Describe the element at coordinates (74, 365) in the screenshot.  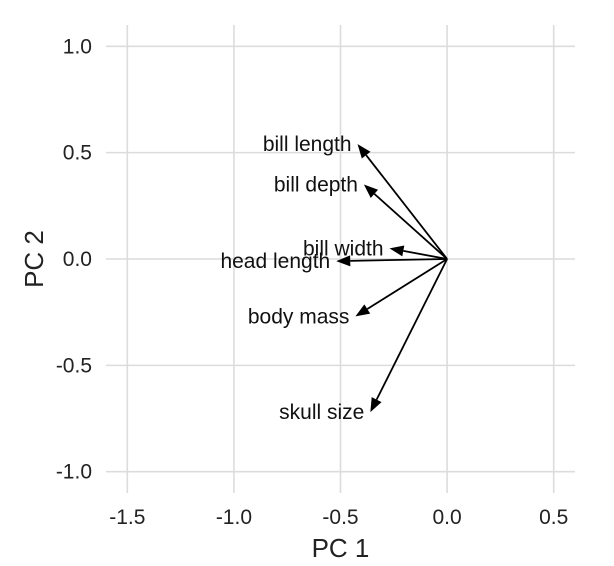
I see `y-tick-label: -0.5` at that location.